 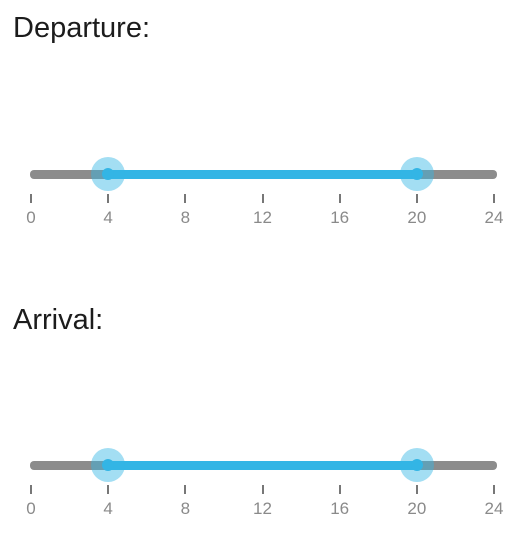 What do you see at coordinates (257, 481) in the screenshot?
I see `arrival-range-slider: 0 4 8 12 16 20 24` at bounding box center [257, 481].